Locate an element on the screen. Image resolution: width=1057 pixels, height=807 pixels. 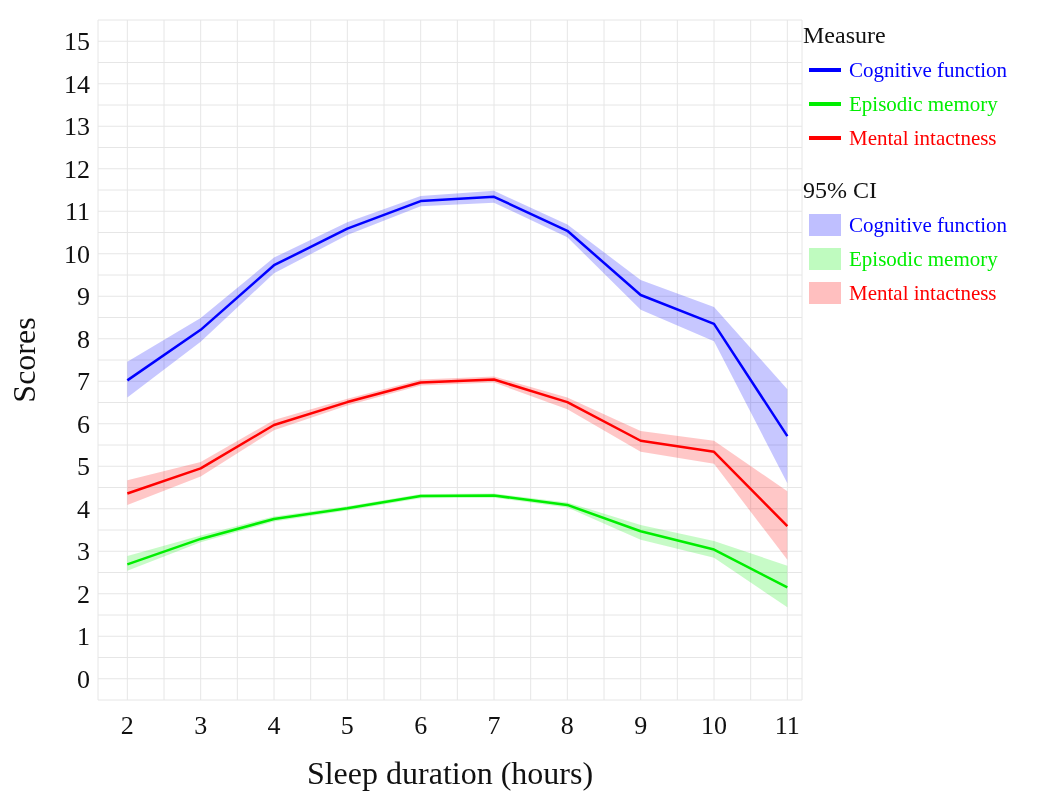
x-tick-label: 9 is located at coordinates (641, 726).